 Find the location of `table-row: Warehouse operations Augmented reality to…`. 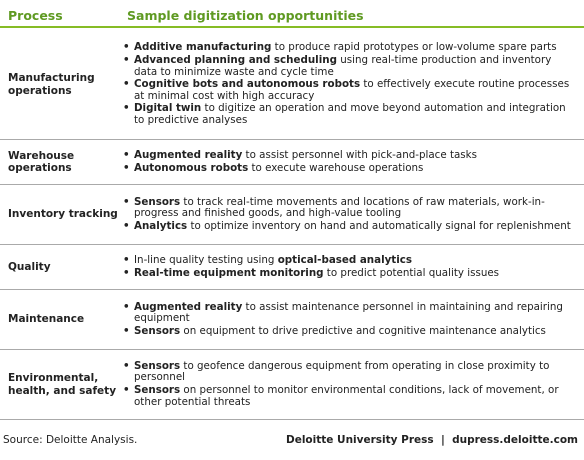

table-row: Warehouse operations Augmented reality to… is located at coordinates (292, 162).